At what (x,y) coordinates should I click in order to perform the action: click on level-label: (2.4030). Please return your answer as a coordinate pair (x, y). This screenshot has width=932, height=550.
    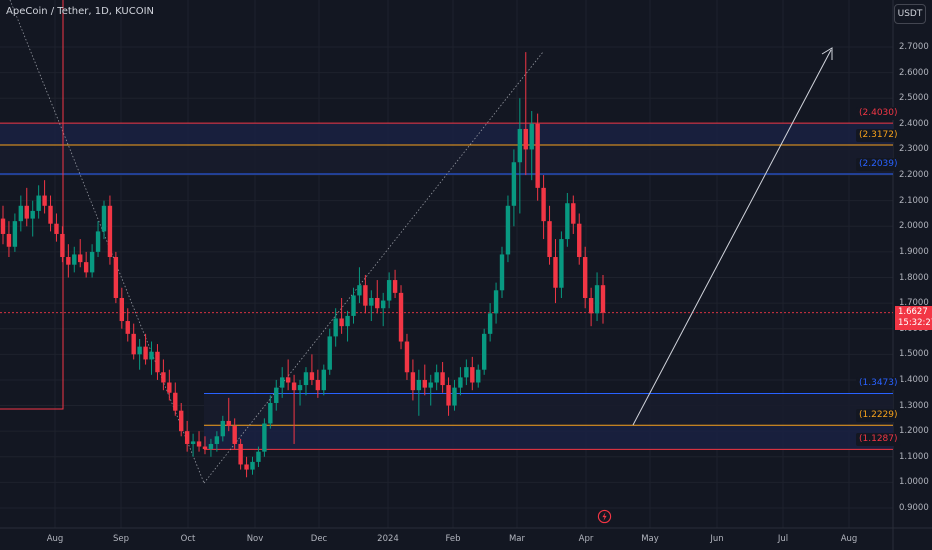
    Looking at the image, I should click on (878, 114).